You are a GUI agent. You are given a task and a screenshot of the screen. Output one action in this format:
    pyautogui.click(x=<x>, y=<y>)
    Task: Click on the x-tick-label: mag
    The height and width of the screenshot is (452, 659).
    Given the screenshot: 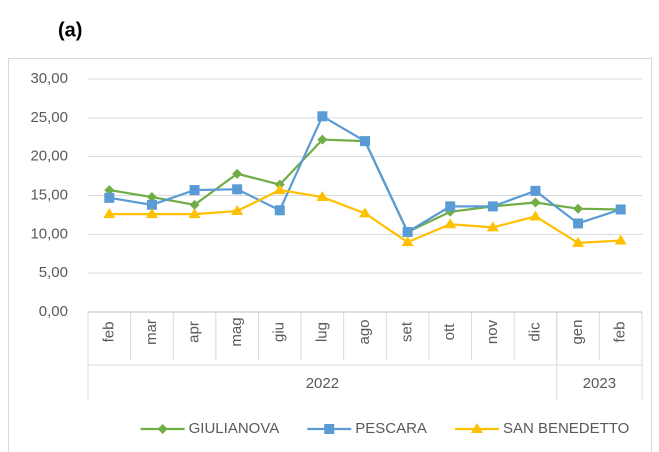 What is the action you would take?
    pyautogui.click(x=236, y=331)
    